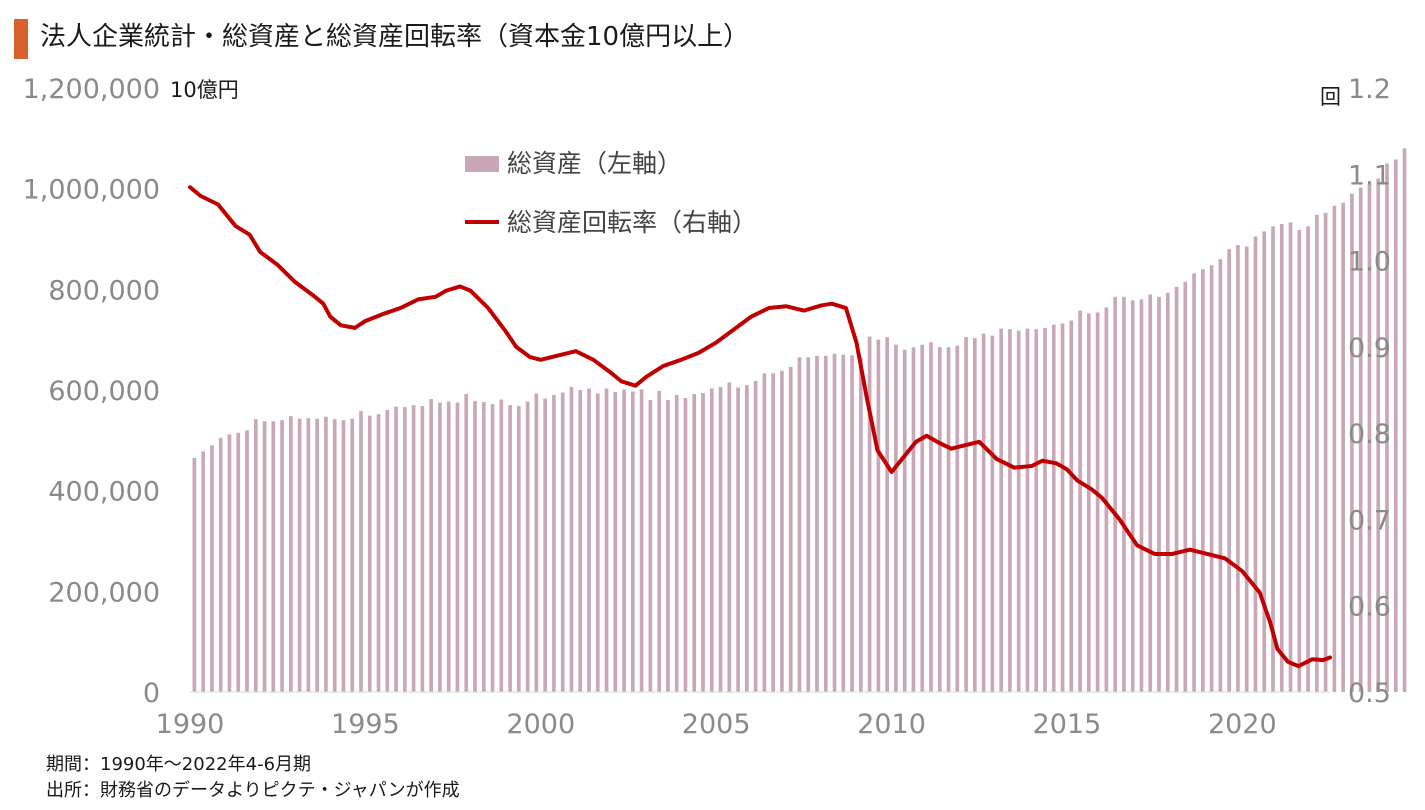 This screenshot has width=1425, height=810. What do you see at coordinates (104, 290) in the screenshot?
I see `y-left-tick-label: 800,000` at bounding box center [104, 290].